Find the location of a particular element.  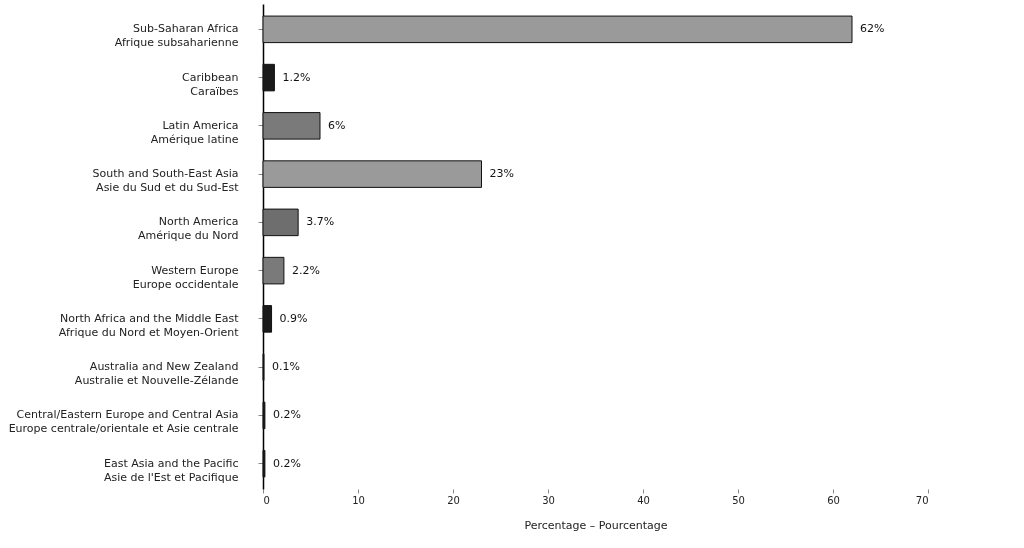

y-tick-label: Australia and New Zealand Australie et Nouvelle-Zélande is located at coordinates (156, 374).